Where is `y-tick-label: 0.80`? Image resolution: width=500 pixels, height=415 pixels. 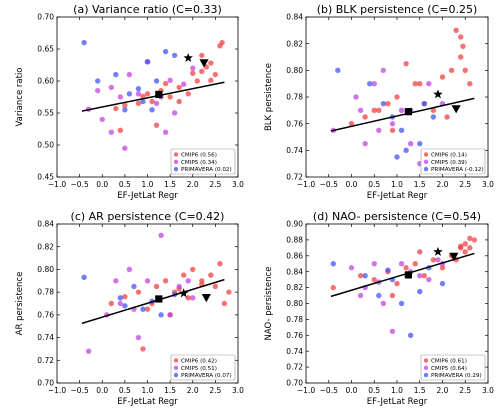
y-tick-label: 0.80 is located at coordinates (45, 269).